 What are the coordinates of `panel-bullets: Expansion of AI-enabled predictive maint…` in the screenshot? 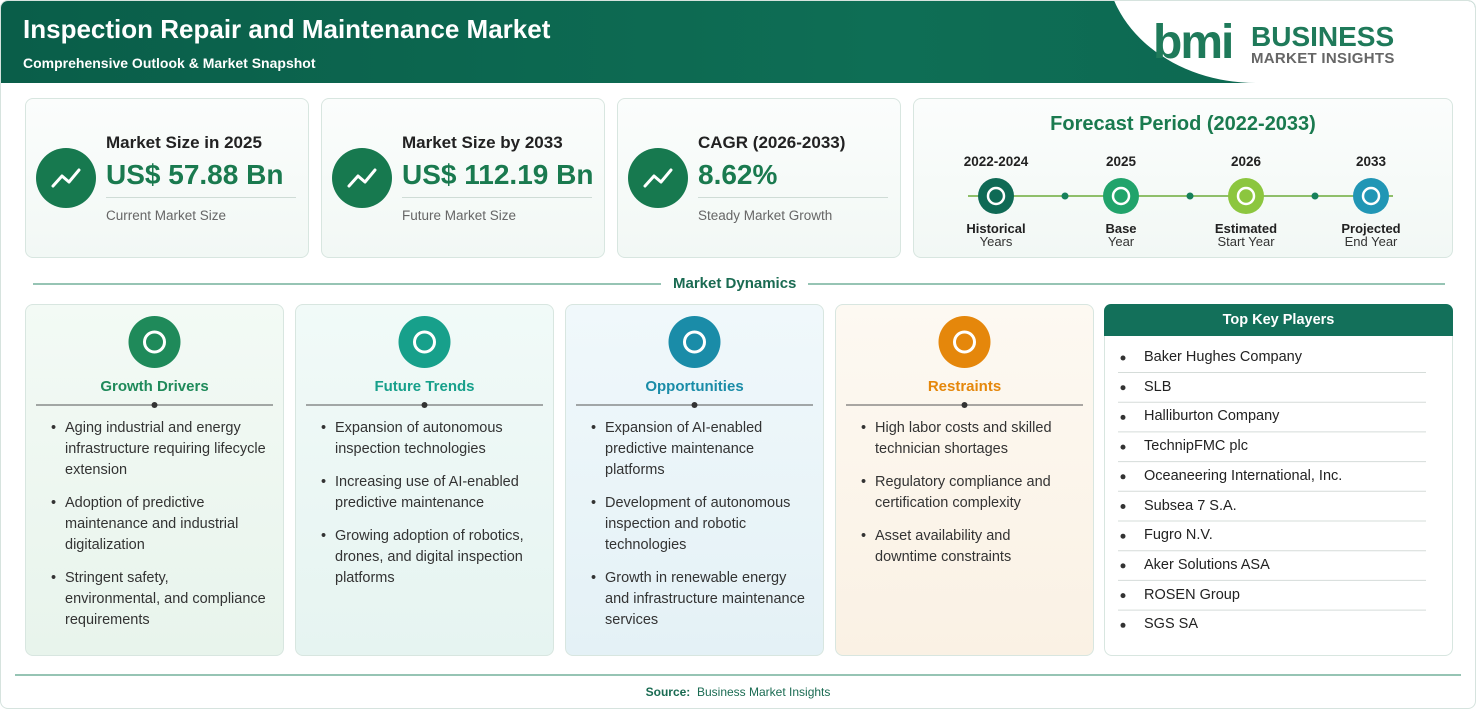 It's located at (698, 530).